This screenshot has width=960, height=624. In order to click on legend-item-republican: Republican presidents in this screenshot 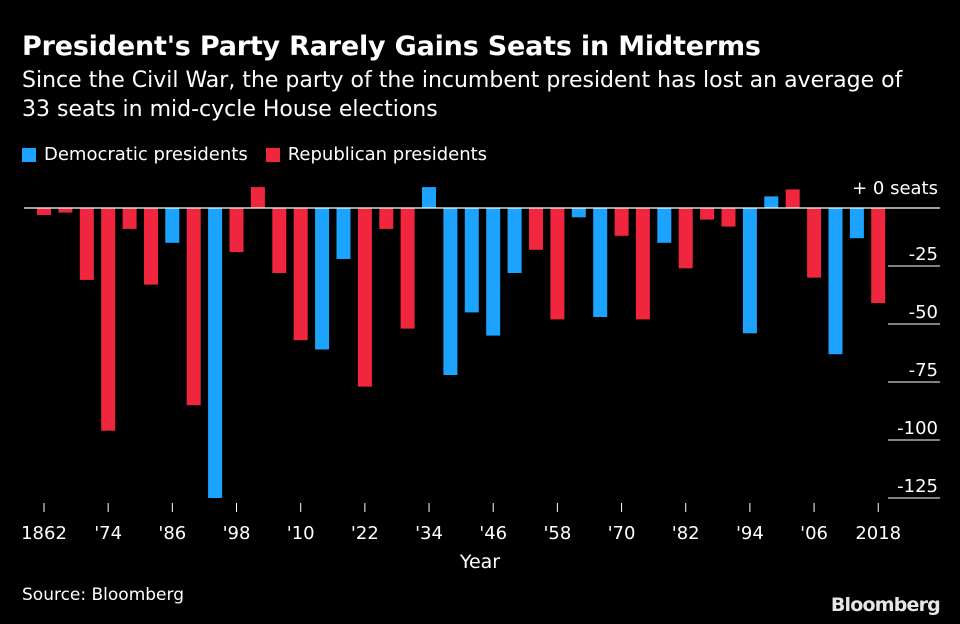, I will do `click(376, 154)`.